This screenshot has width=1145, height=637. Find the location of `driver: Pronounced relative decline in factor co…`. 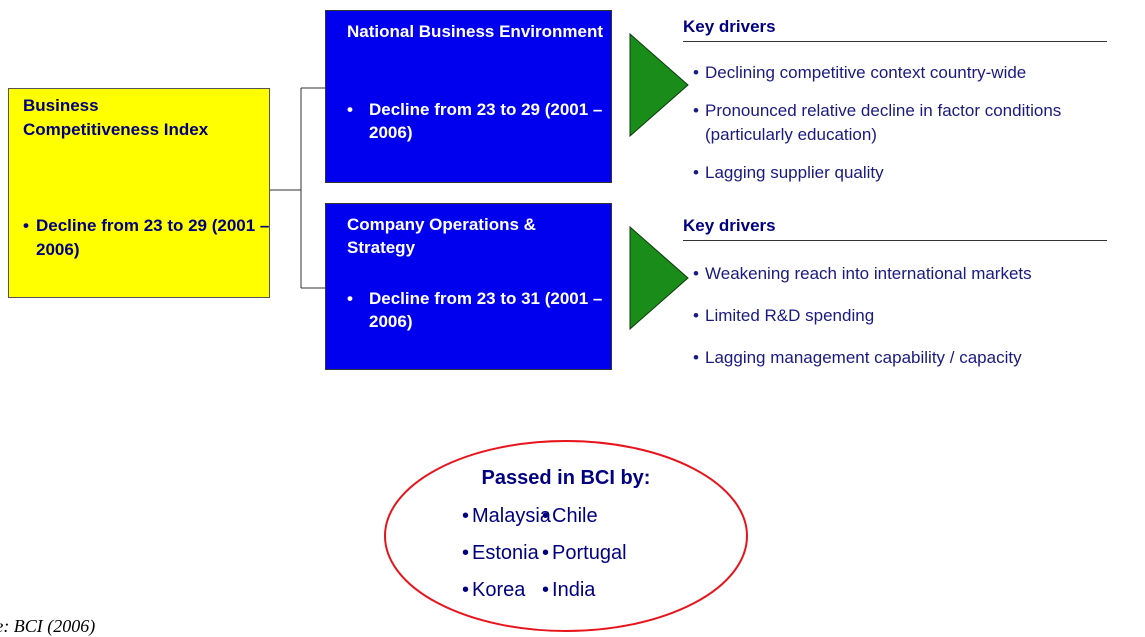

driver: Pronounced relative decline in factor co… is located at coordinates (899, 123).